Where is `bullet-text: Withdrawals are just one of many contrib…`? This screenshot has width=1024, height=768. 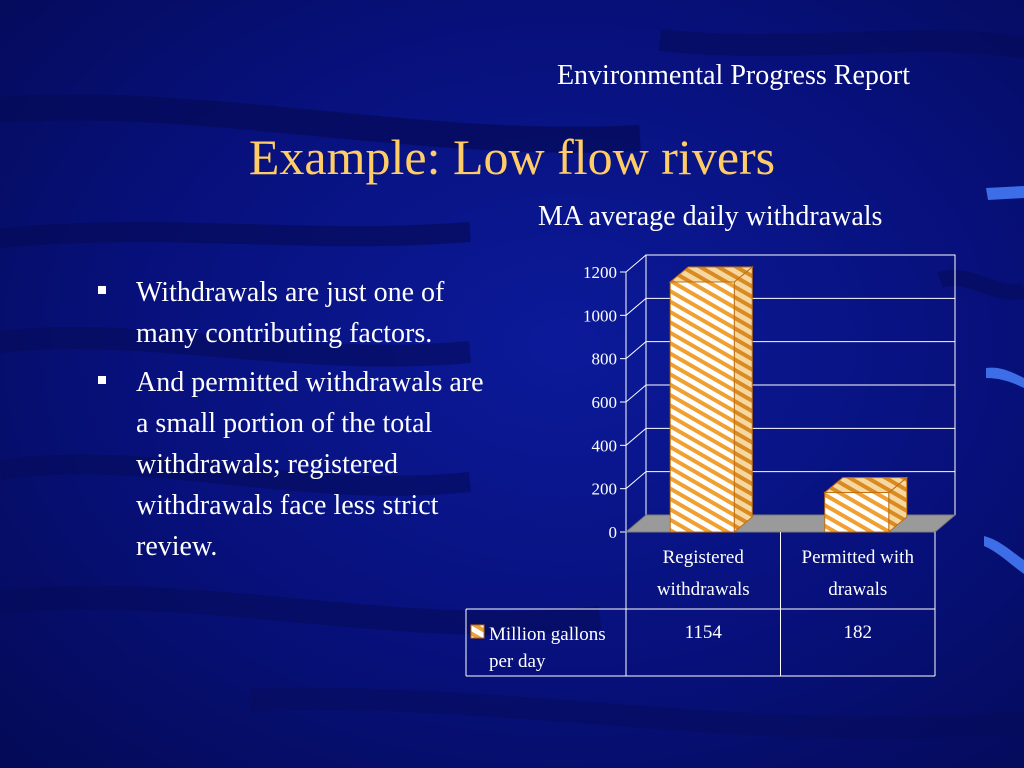 bullet-text: Withdrawals are just one of many contrib… is located at coordinates (290, 313).